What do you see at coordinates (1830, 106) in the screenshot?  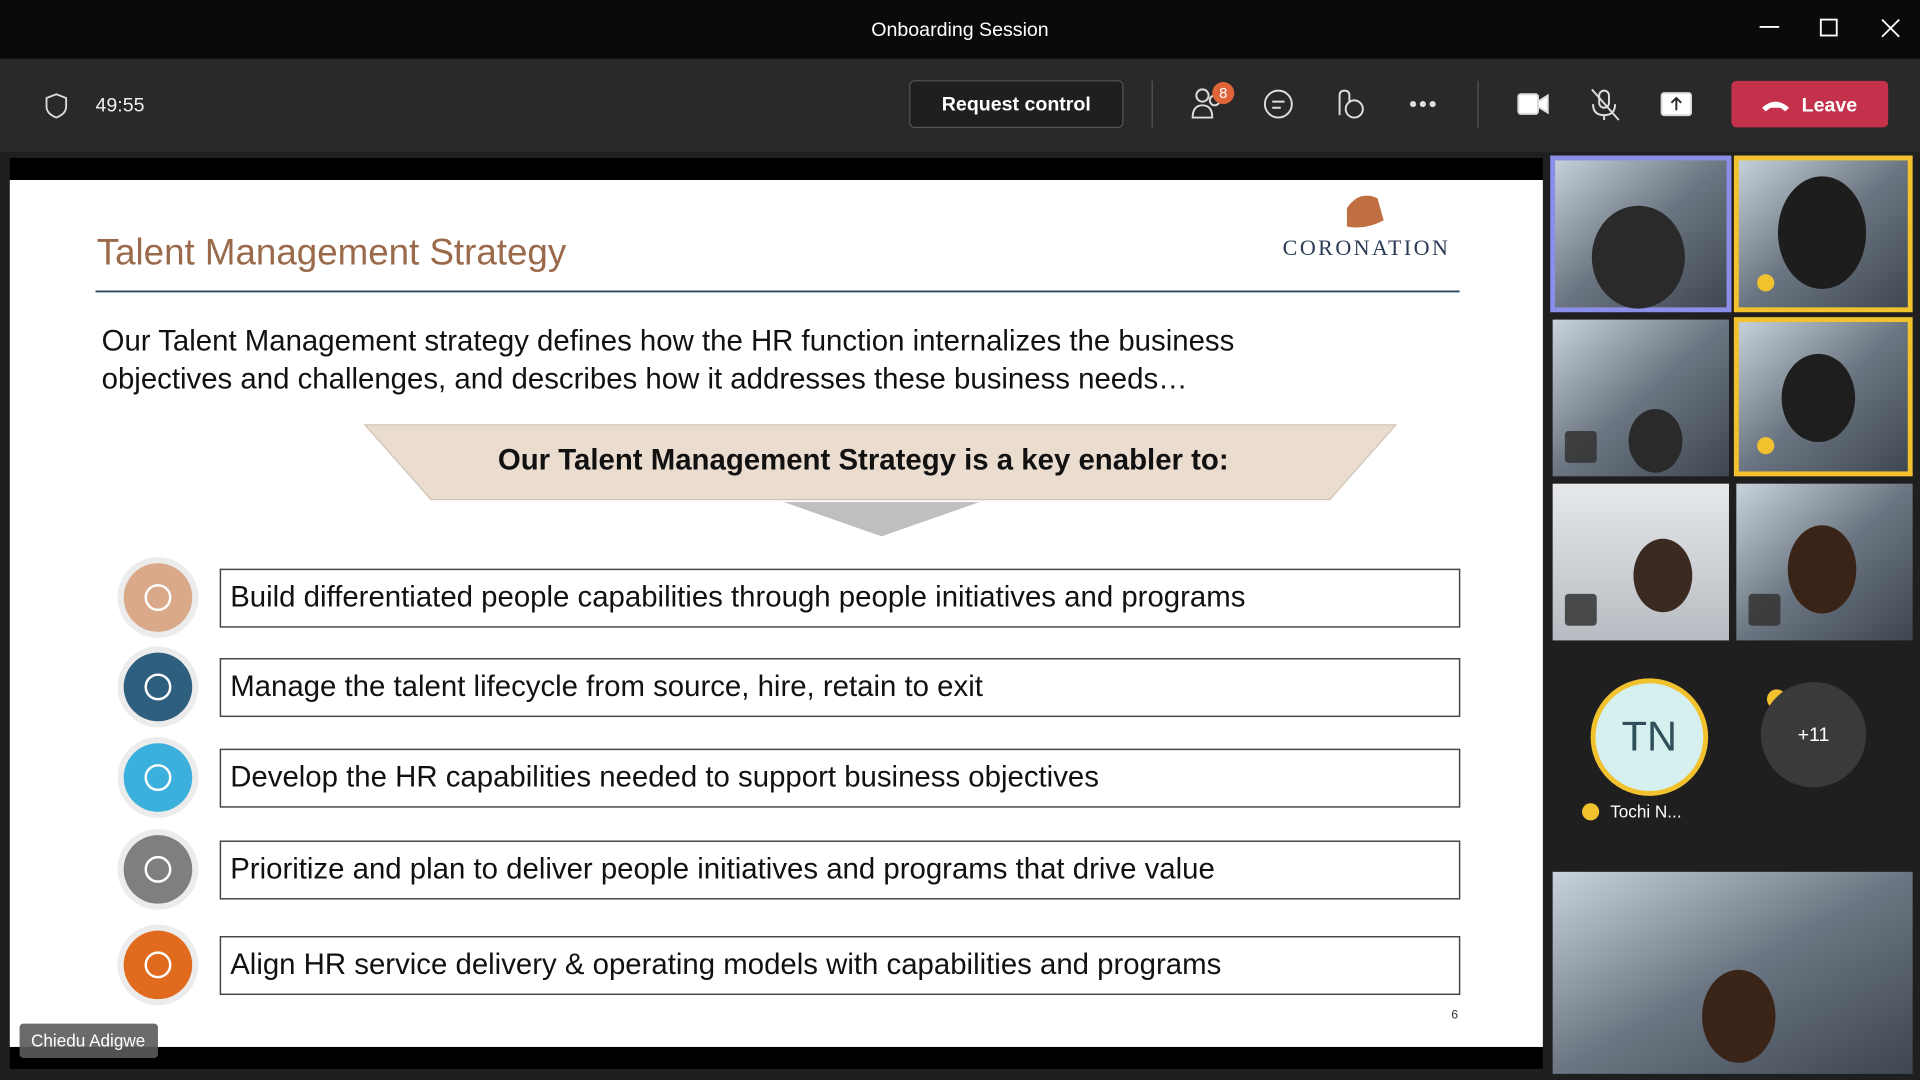 I see `leave-label: Leave` at bounding box center [1830, 106].